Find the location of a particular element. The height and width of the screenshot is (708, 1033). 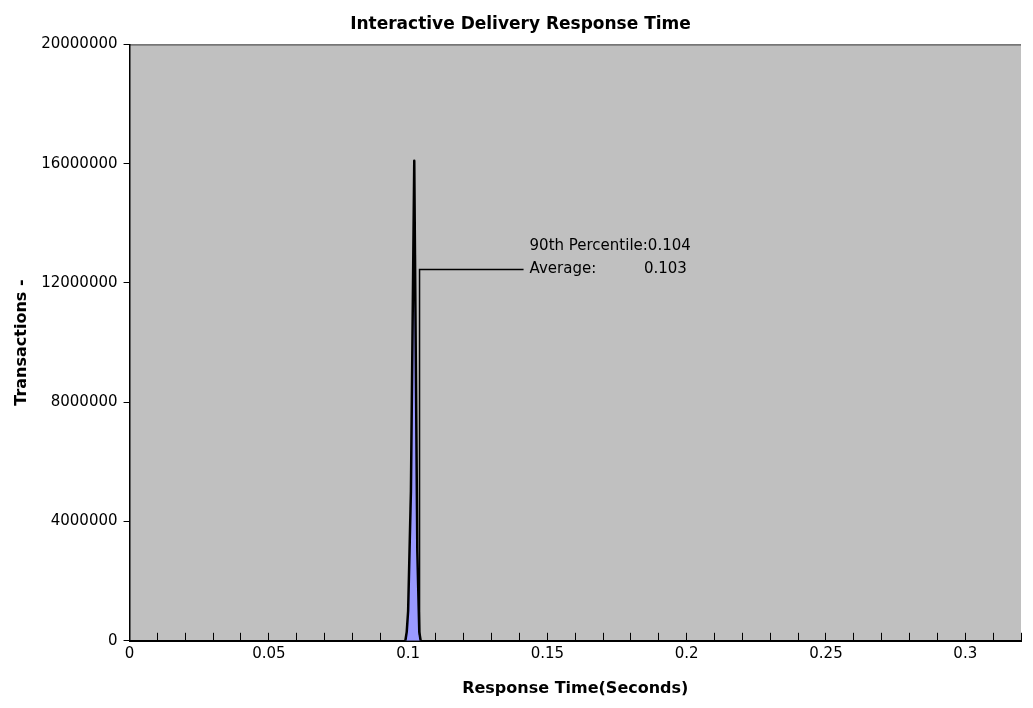

y-tick-label: 12000000 is located at coordinates (79, 281).